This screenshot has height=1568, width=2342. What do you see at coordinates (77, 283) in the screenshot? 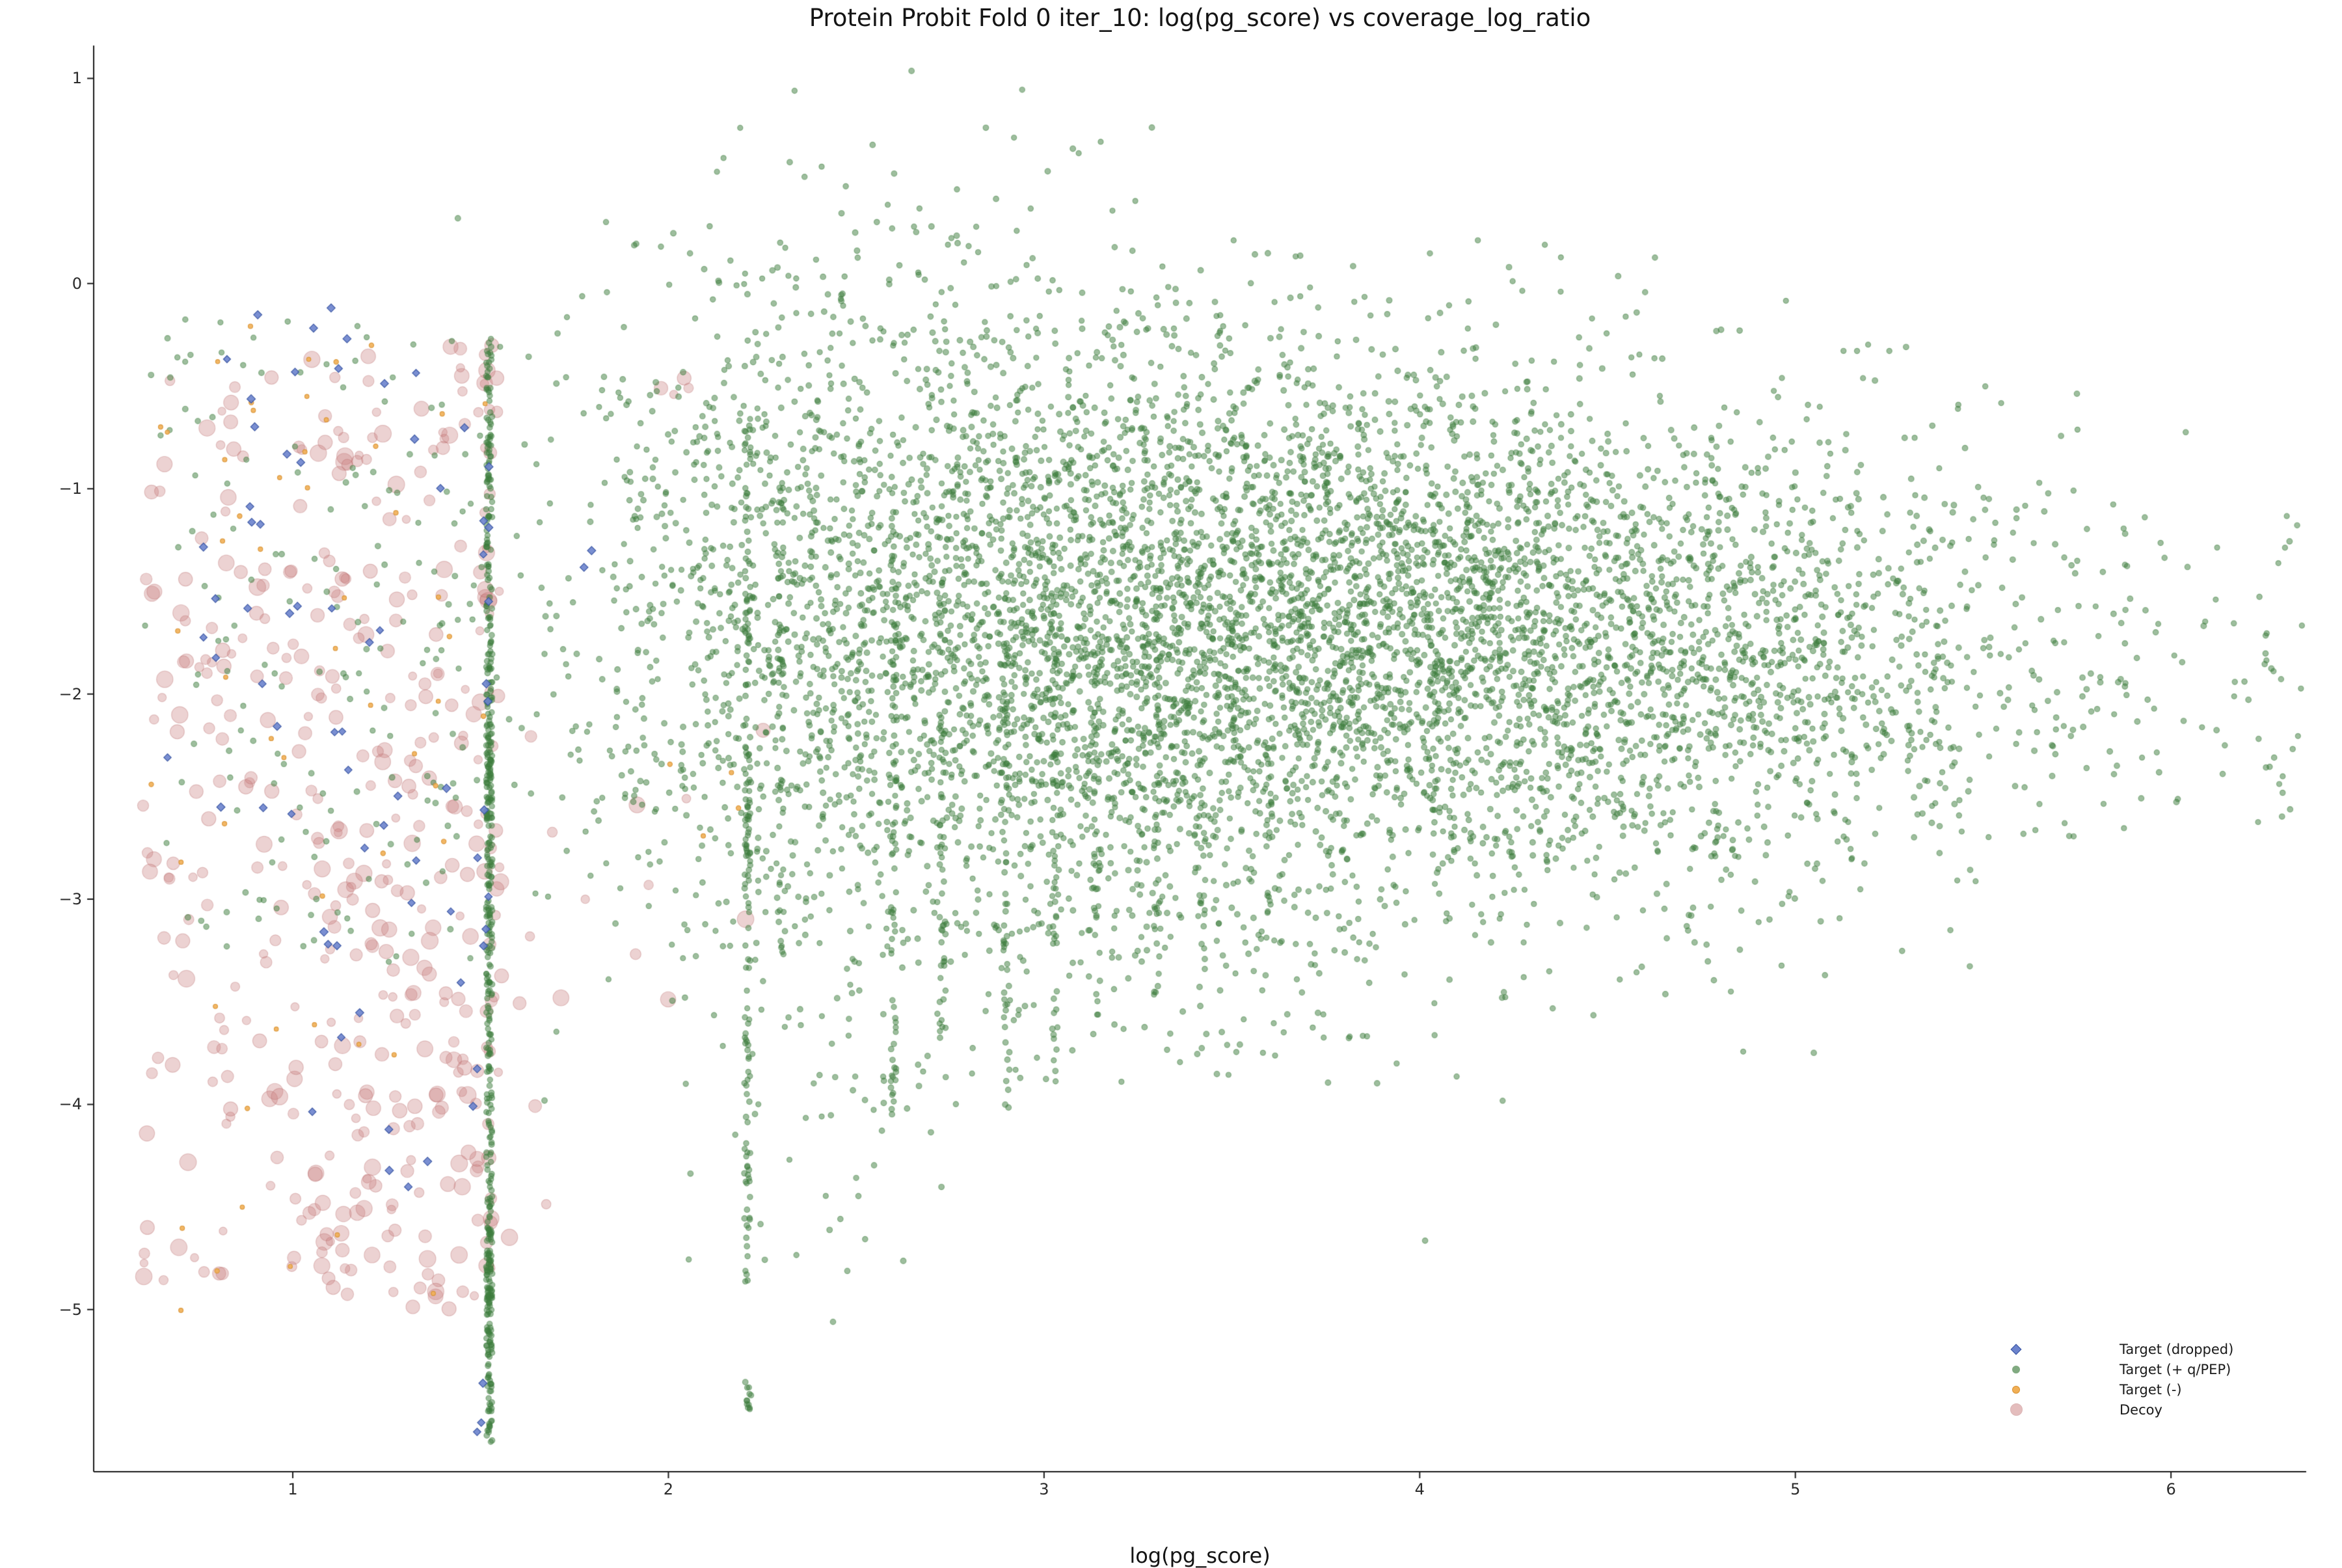
I see `y-tick-label: 0` at bounding box center [77, 283].